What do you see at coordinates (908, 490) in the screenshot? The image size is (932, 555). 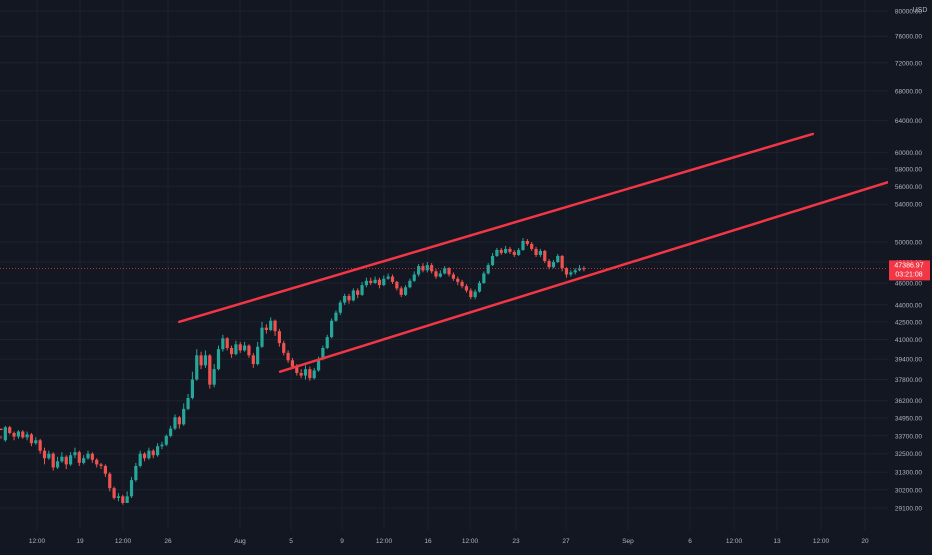 I see `y-tick-label: 30200.00` at bounding box center [908, 490].